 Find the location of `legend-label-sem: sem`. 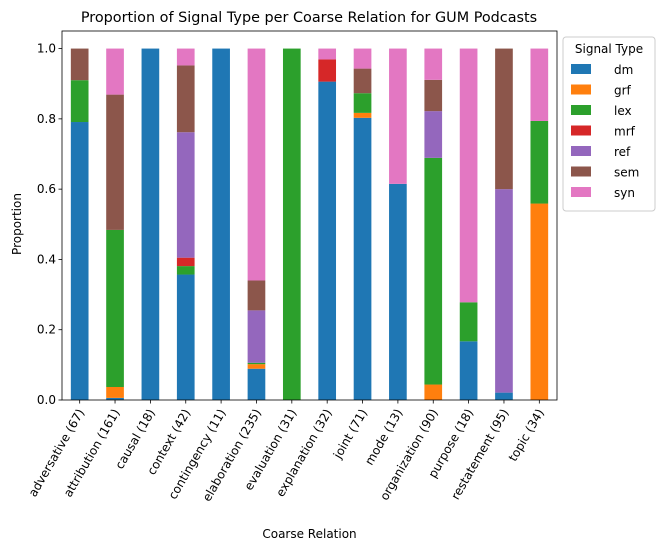

legend-label-sem: sem is located at coordinates (626, 173).